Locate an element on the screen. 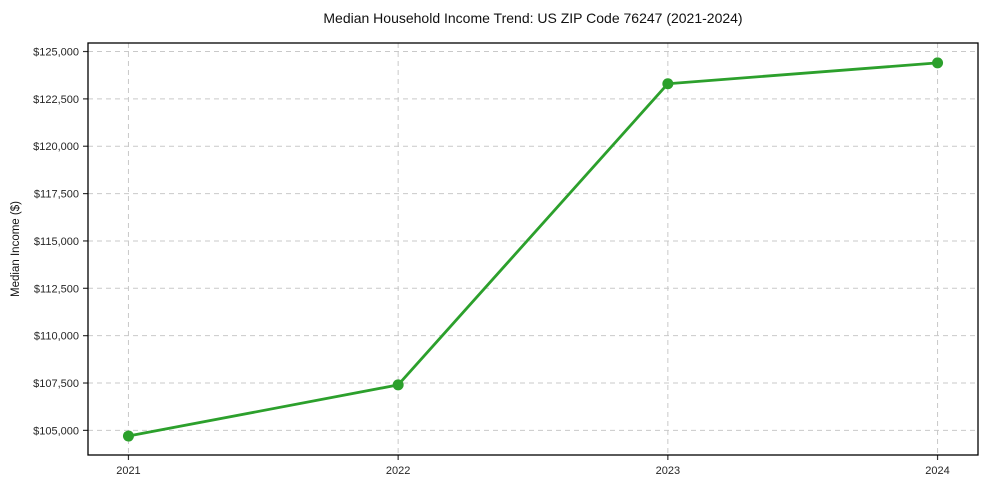 Image resolution: width=989 pixels, height=490 pixels. y-tick-label: $122,500 is located at coordinates (56, 100).